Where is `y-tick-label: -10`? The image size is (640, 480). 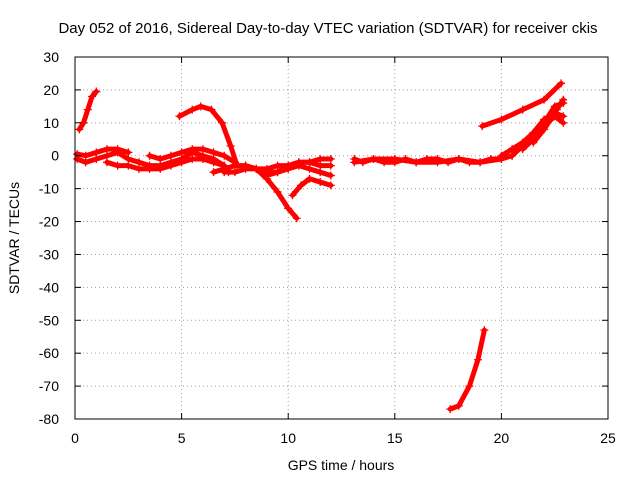
y-tick-label: -10 is located at coordinates (49, 189).